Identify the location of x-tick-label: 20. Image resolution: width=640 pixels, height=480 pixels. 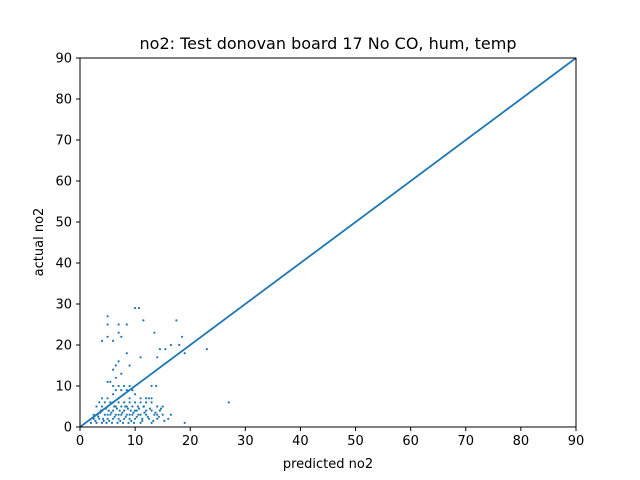
(190, 441).